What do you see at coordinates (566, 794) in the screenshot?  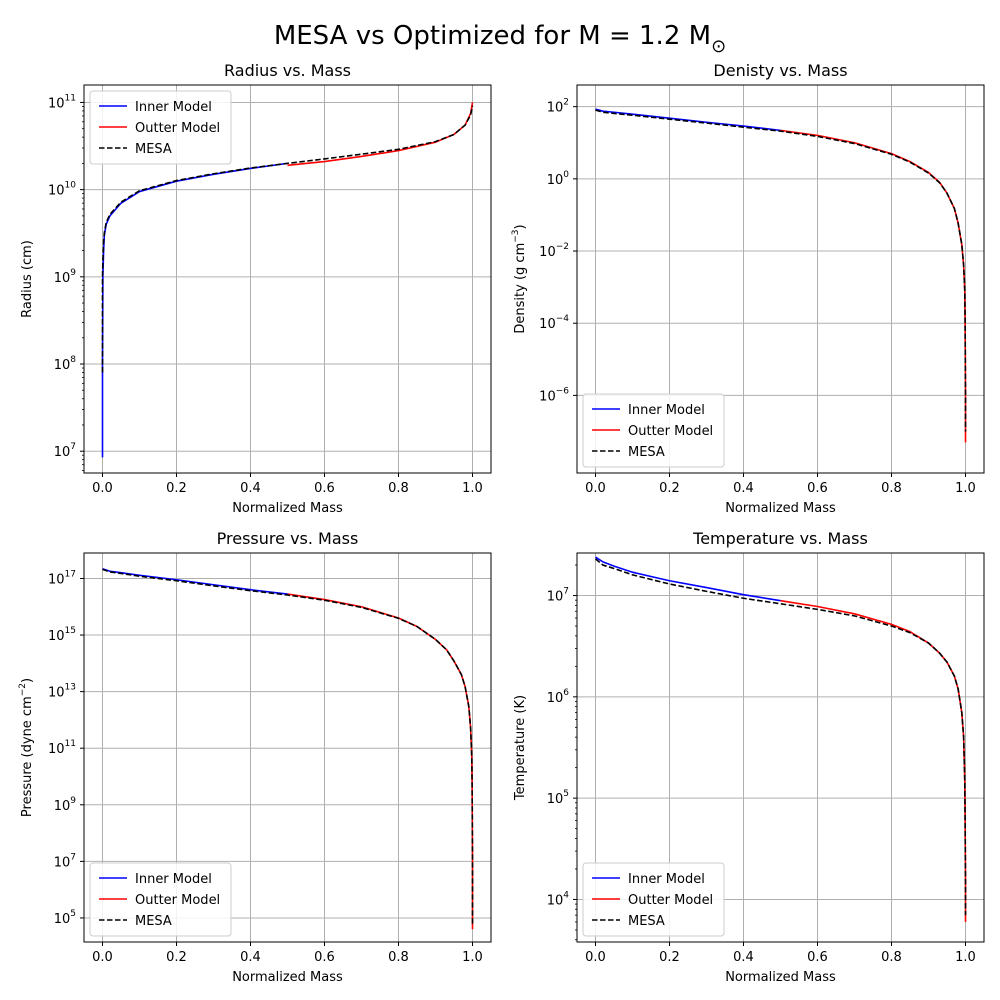 I see `y-tick-exponent: 5` at bounding box center [566, 794].